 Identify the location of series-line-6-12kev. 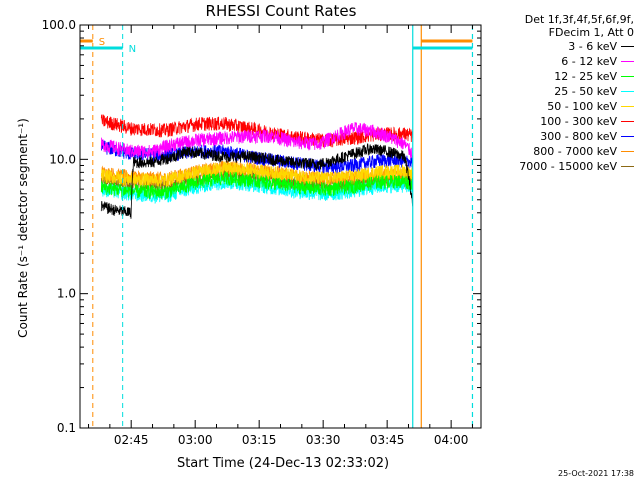
(256, 140).